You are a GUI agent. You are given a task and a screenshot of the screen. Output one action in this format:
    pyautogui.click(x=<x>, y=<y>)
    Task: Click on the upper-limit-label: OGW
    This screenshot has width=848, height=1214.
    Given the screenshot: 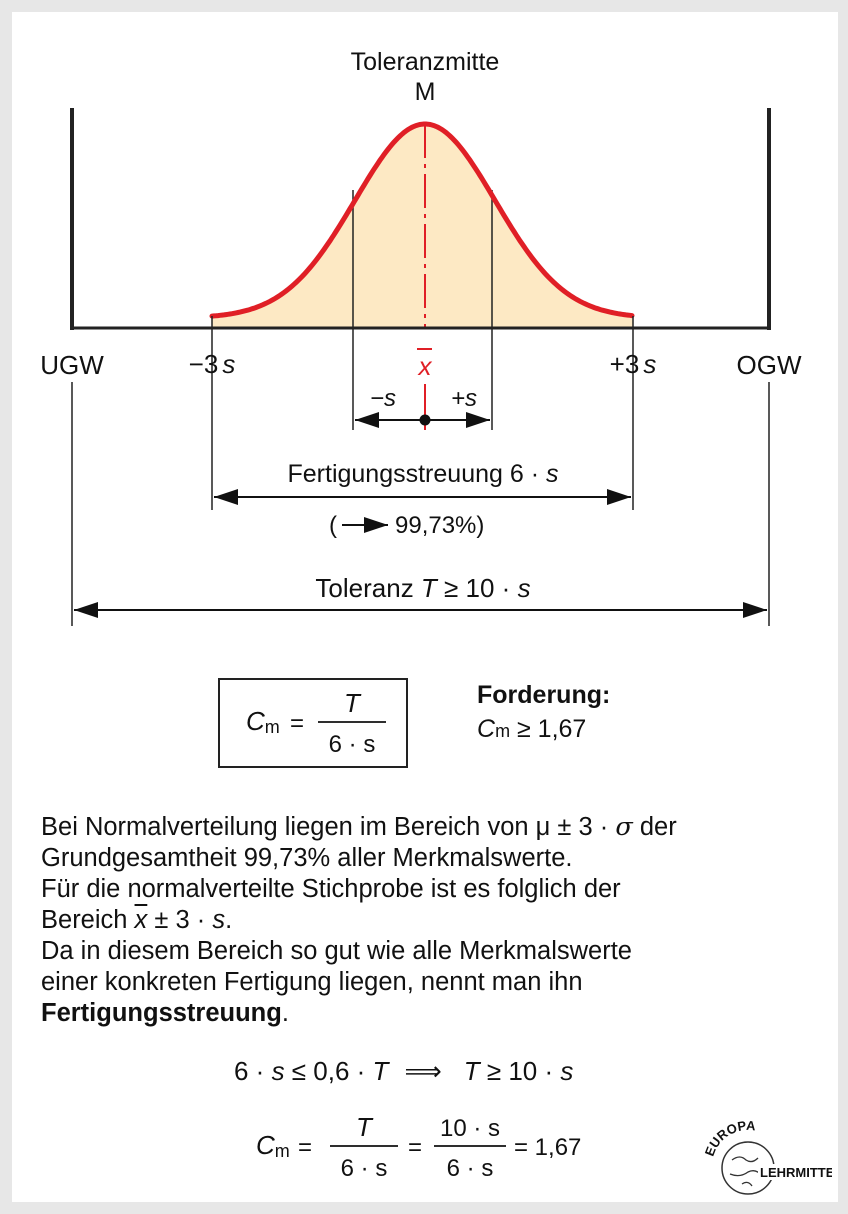 What is the action you would take?
    pyautogui.click(x=769, y=365)
    